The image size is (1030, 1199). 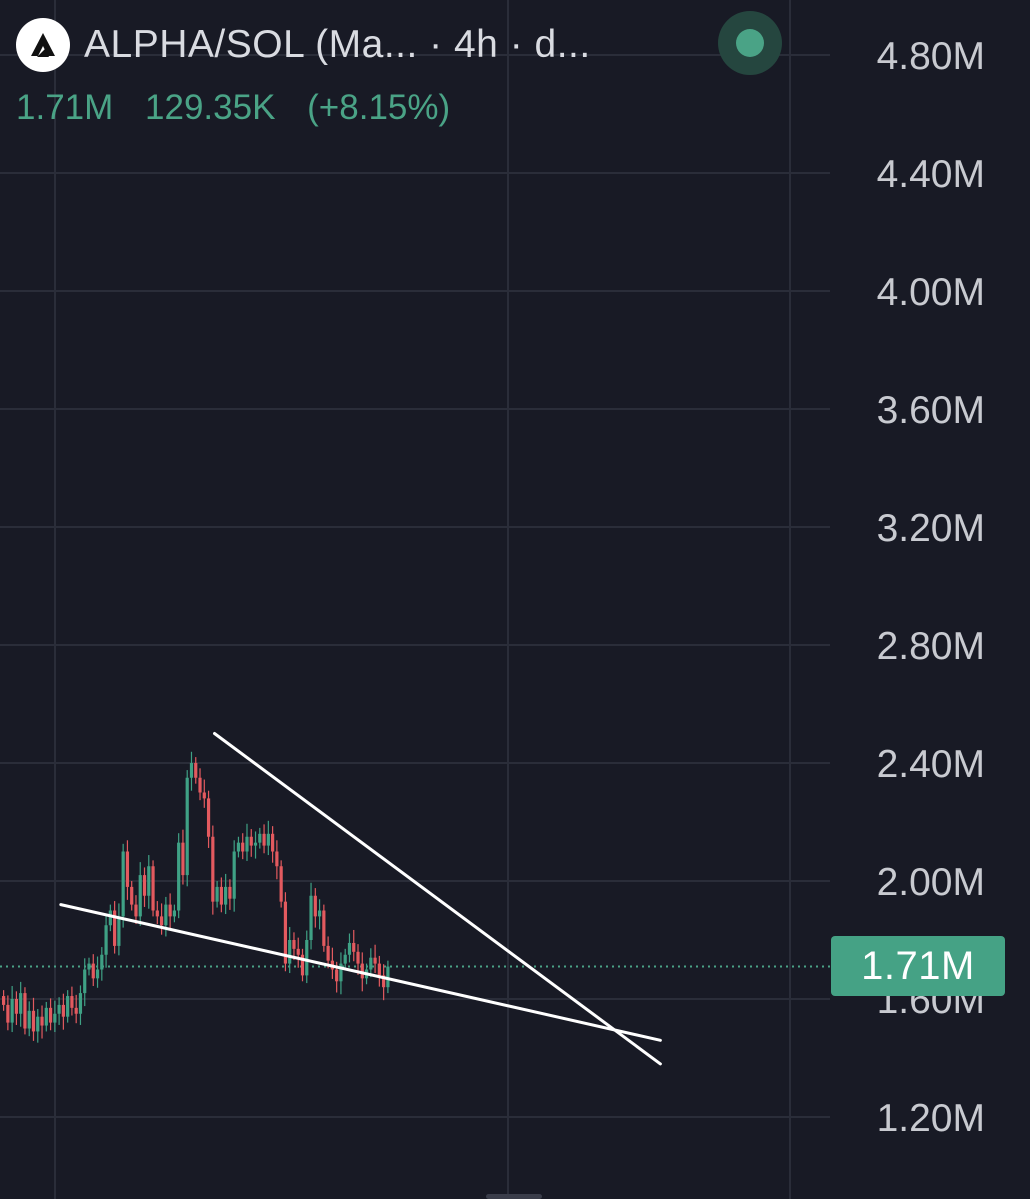 What do you see at coordinates (196, 897) in the screenshot?
I see `candlestick-series` at bounding box center [196, 897].